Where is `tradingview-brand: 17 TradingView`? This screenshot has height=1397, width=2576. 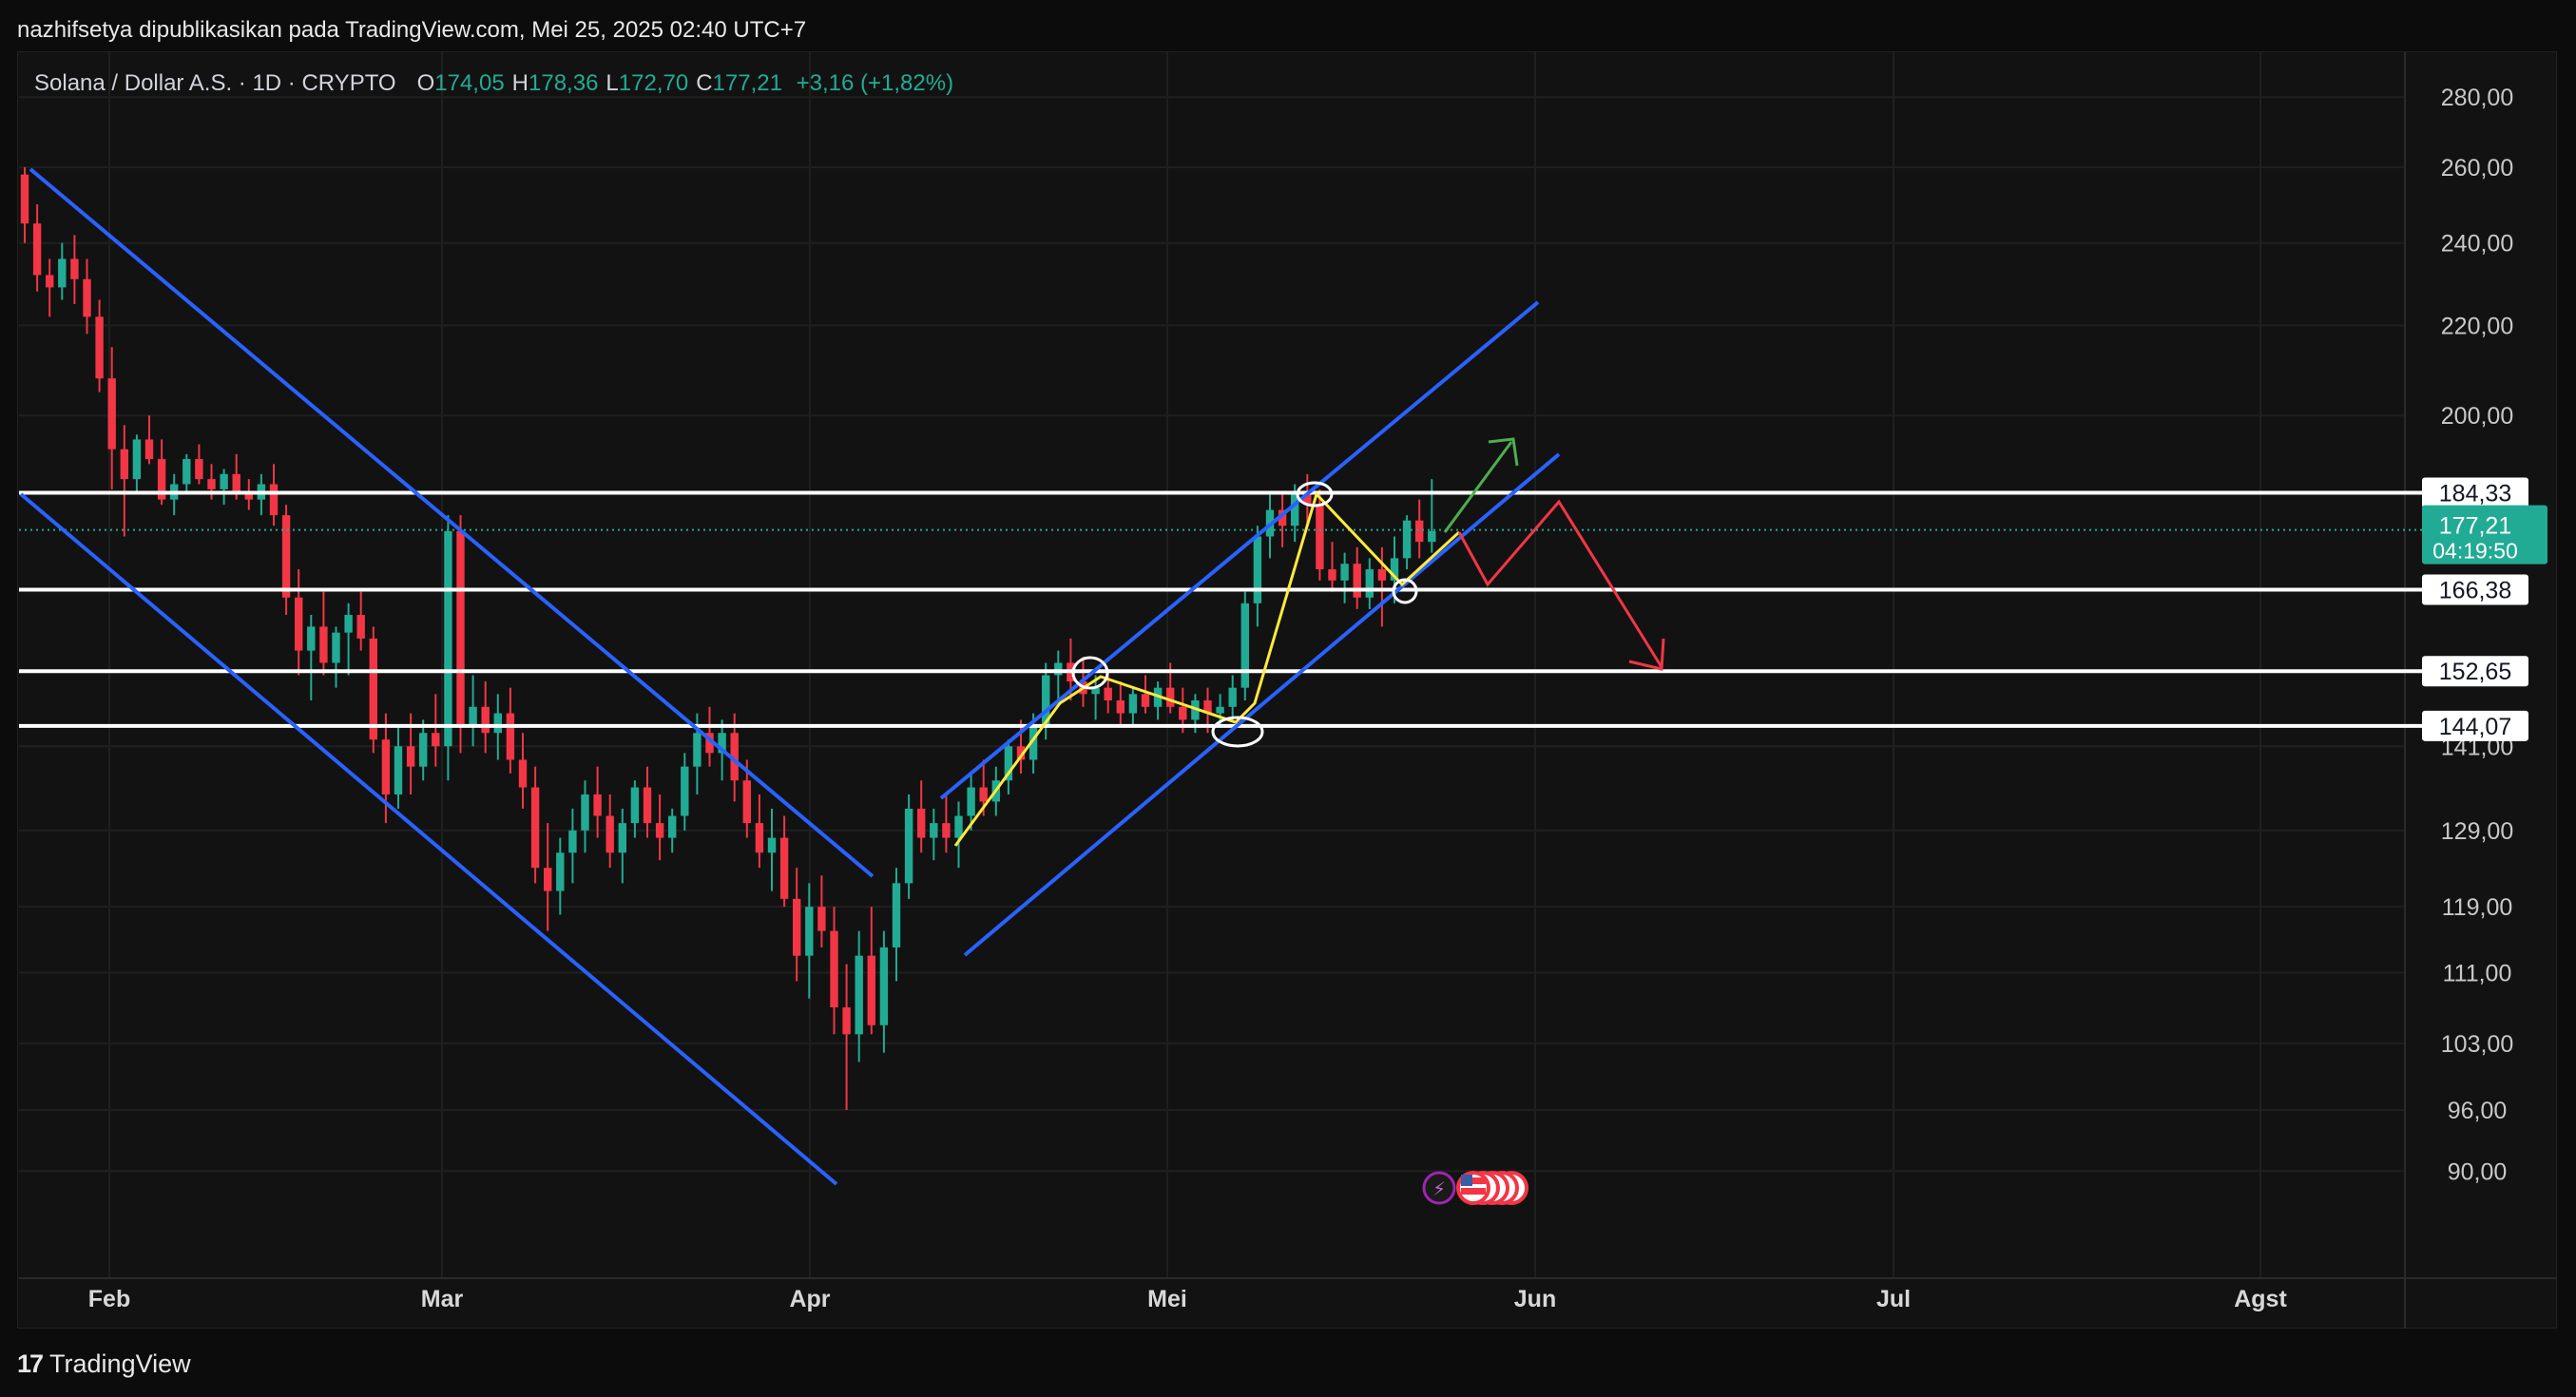 tradingview-brand: 17 TradingView is located at coordinates (104, 1364).